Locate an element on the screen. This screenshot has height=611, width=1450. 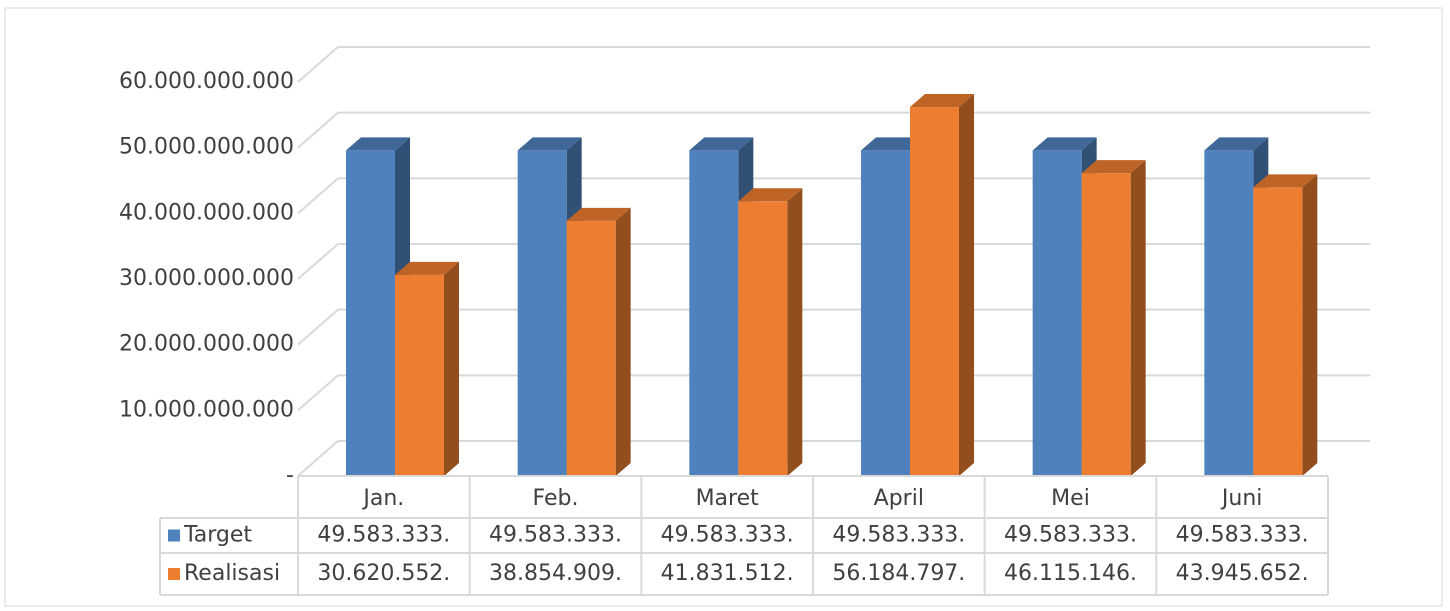
table-value: 38.854.909. is located at coordinates (555, 573).